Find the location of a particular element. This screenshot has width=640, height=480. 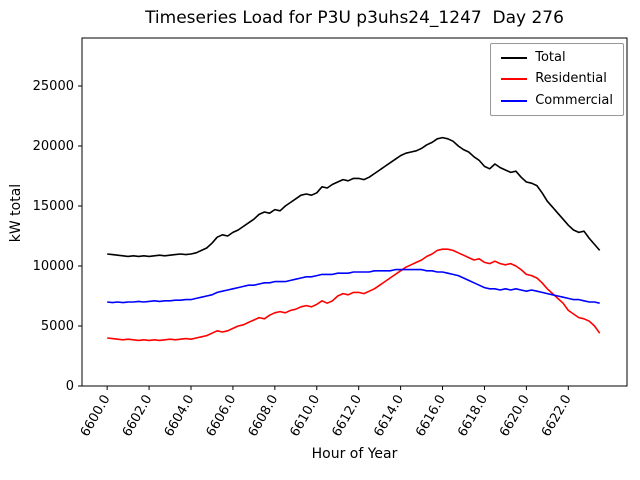

x-tick-label: 6600.0 is located at coordinates (96, 416).